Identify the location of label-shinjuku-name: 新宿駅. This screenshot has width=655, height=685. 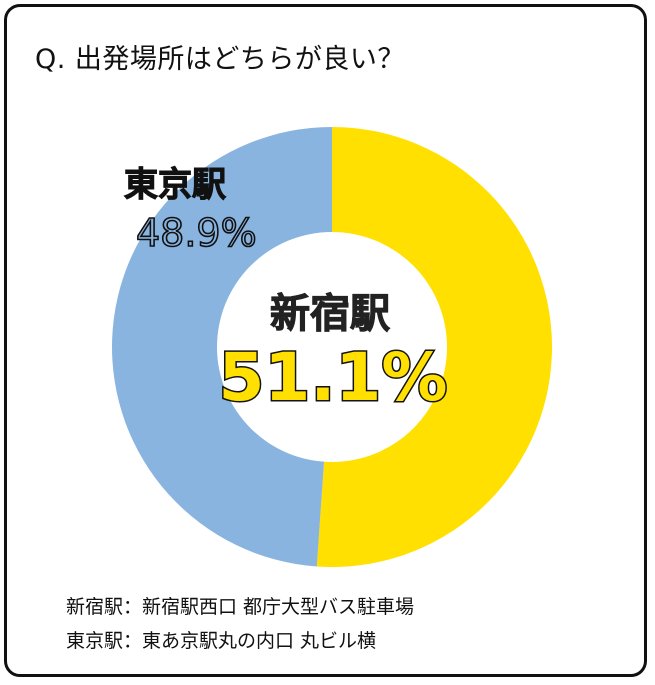
(330, 314).